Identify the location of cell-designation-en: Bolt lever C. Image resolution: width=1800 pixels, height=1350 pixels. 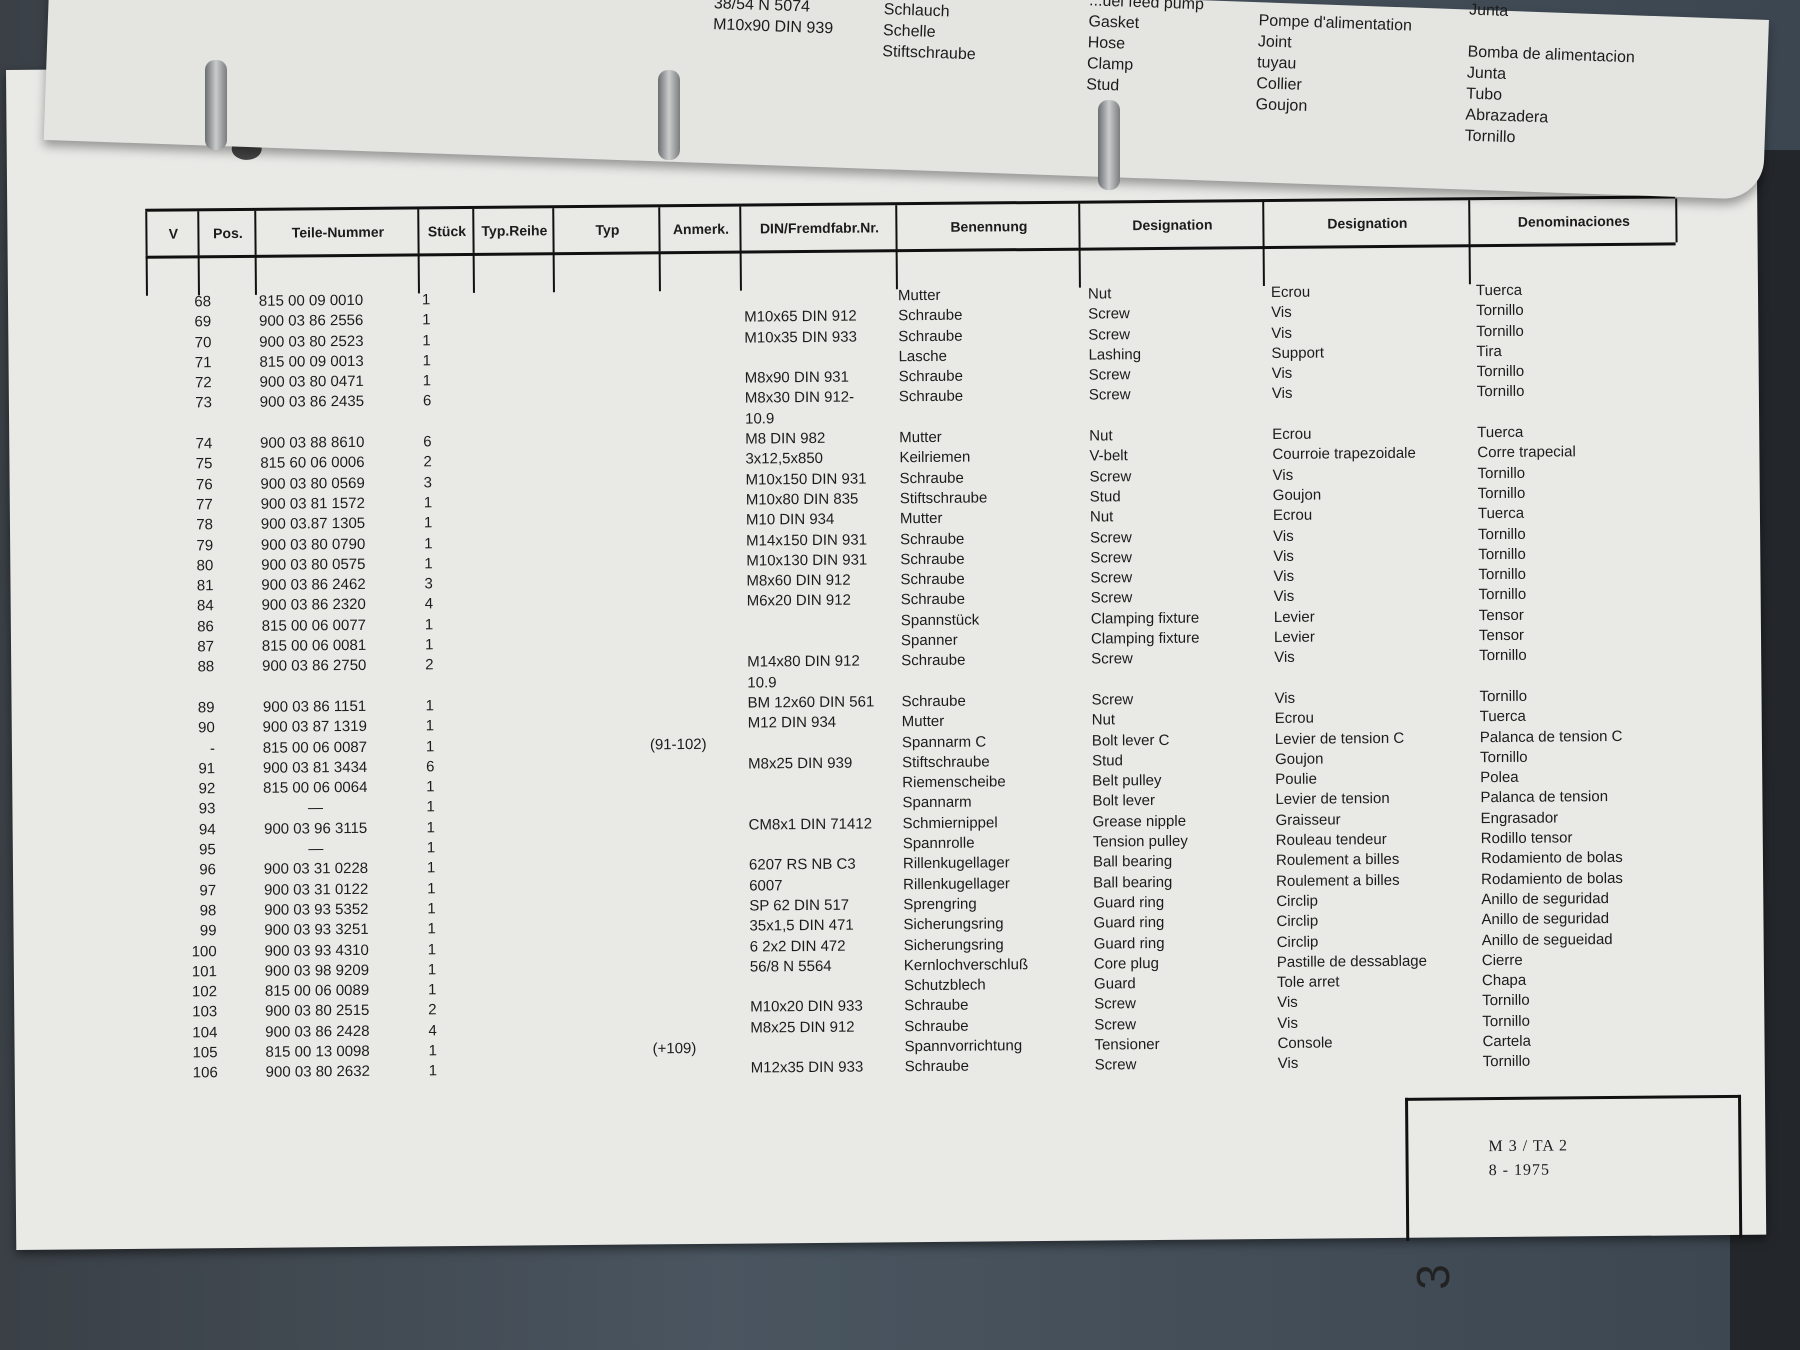
(1130, 740).